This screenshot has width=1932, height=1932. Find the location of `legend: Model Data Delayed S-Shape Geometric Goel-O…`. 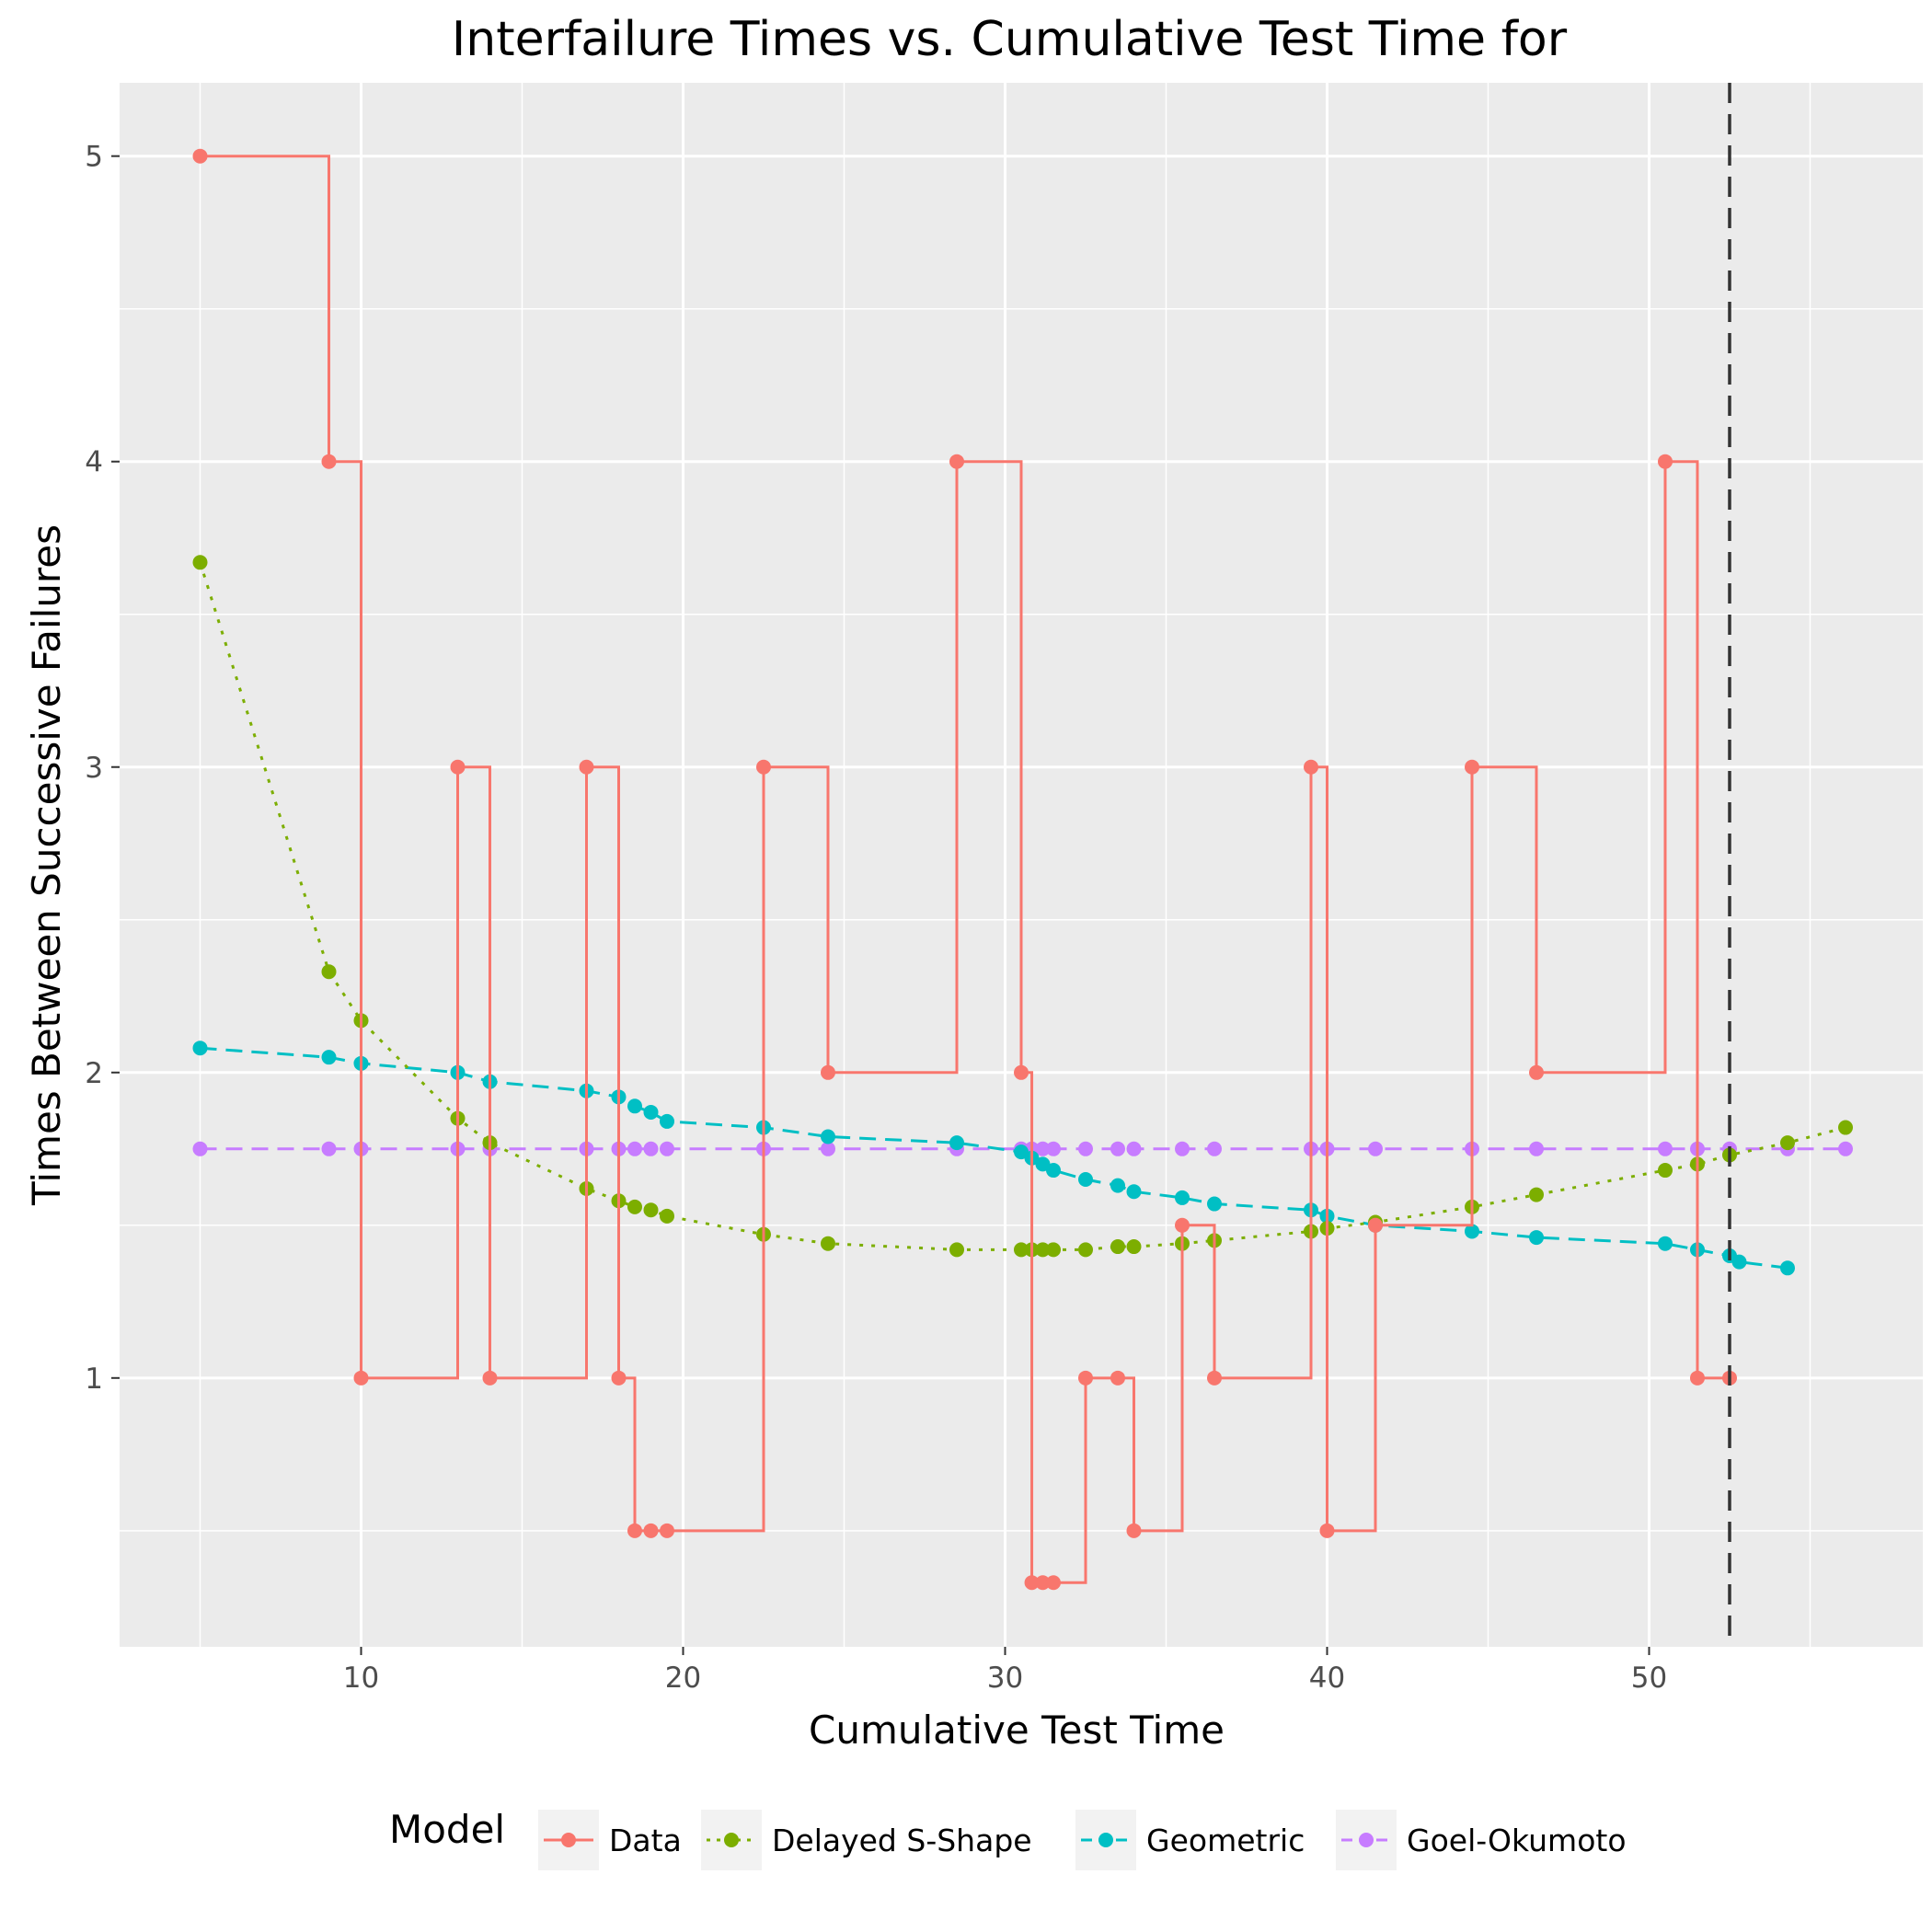

legend: Model Data Delayed S-Shape Geometric Goel-O… is located at coordinates (1008, 1838).